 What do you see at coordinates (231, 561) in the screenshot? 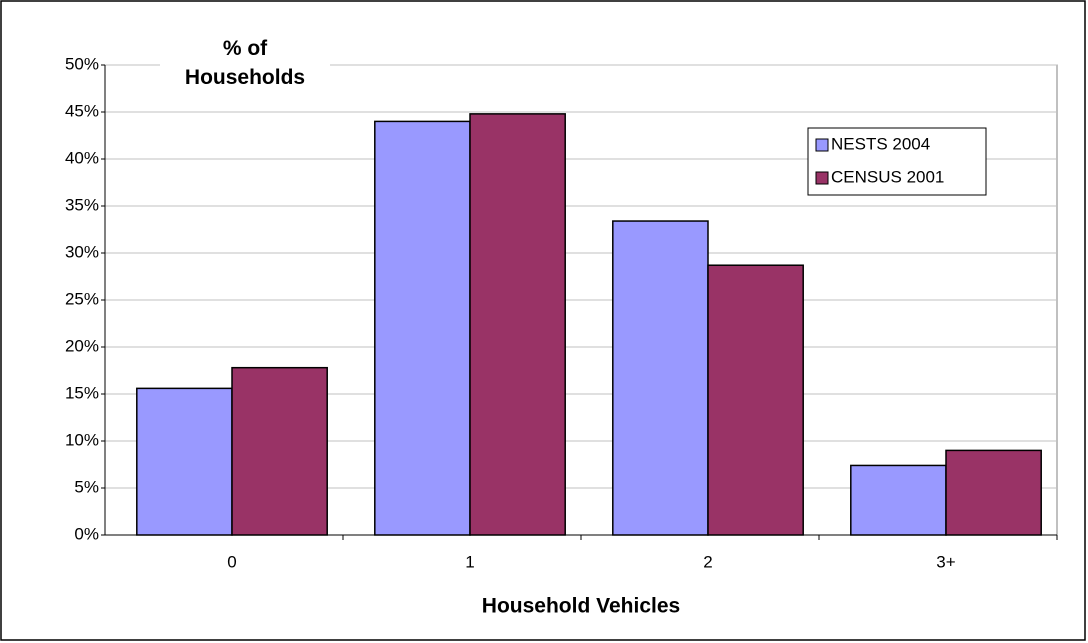
I see `x-tick-label: 0` at bounding box center [231, 561].